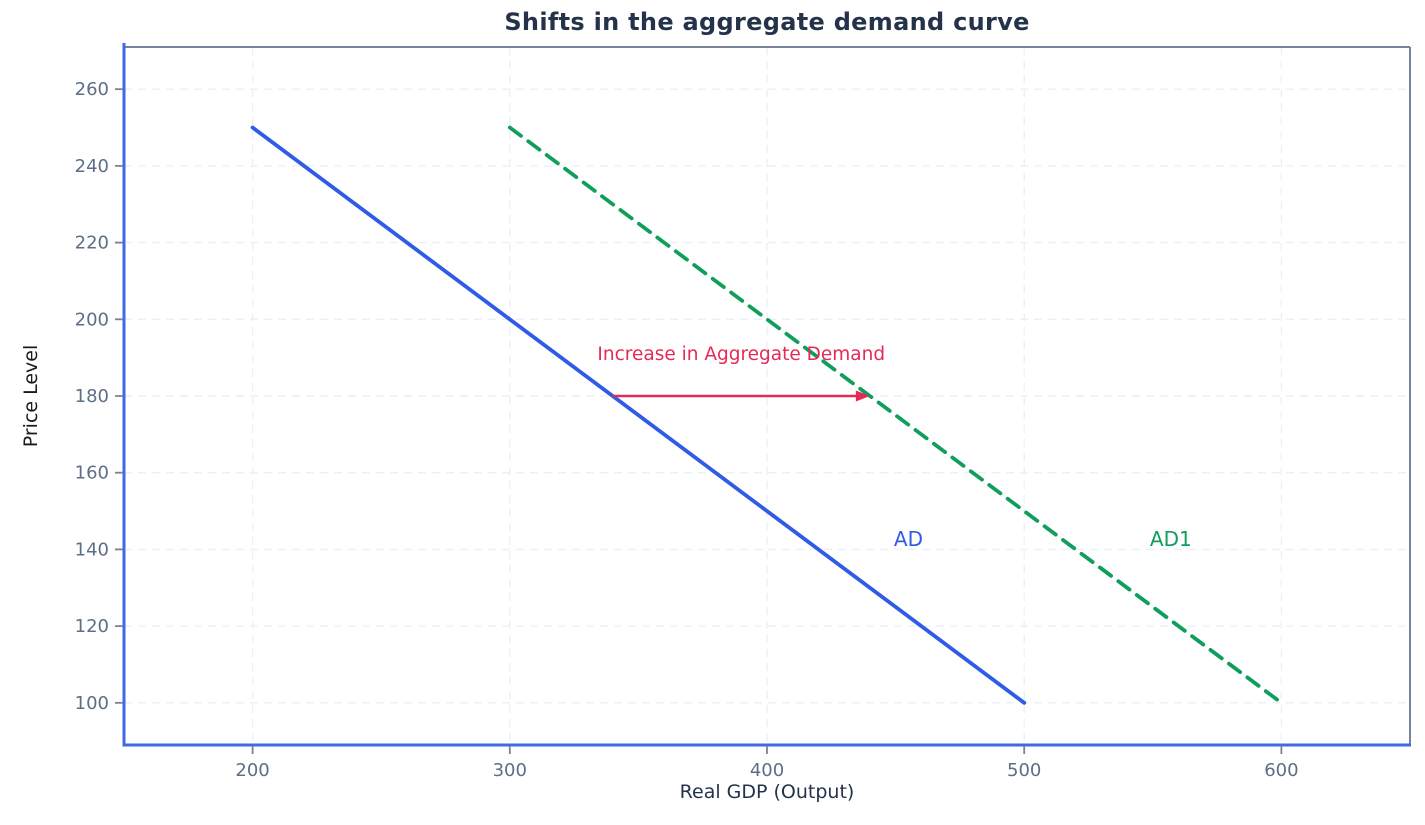 The image size is (1425, 825). I want to click on y-tick-label: 120, so click(92, 626).